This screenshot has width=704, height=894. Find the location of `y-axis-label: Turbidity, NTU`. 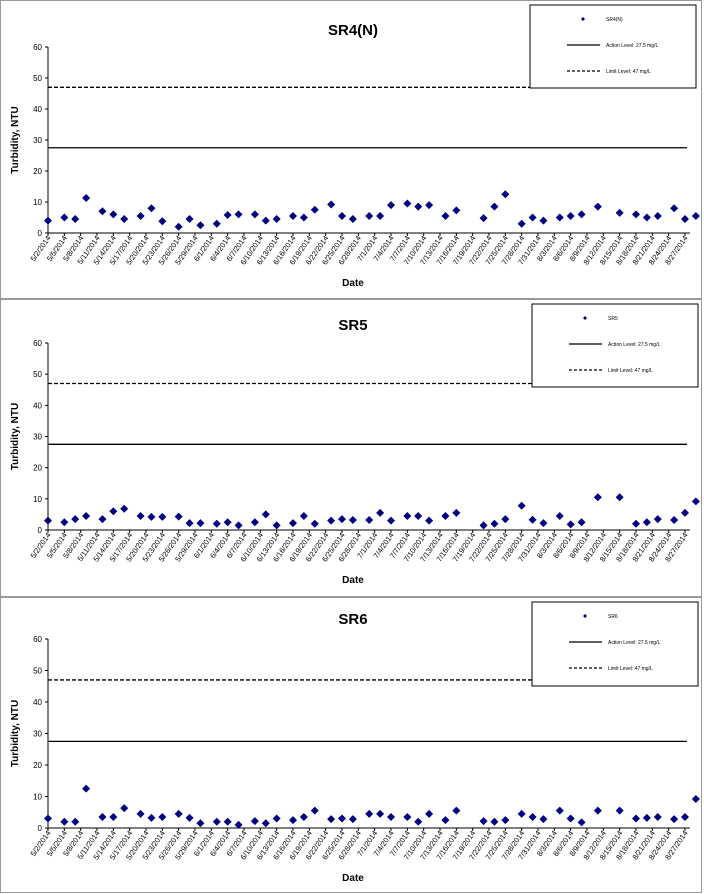

y-axis-label: Turbidity, NTU is located at coordinates (15, 733).